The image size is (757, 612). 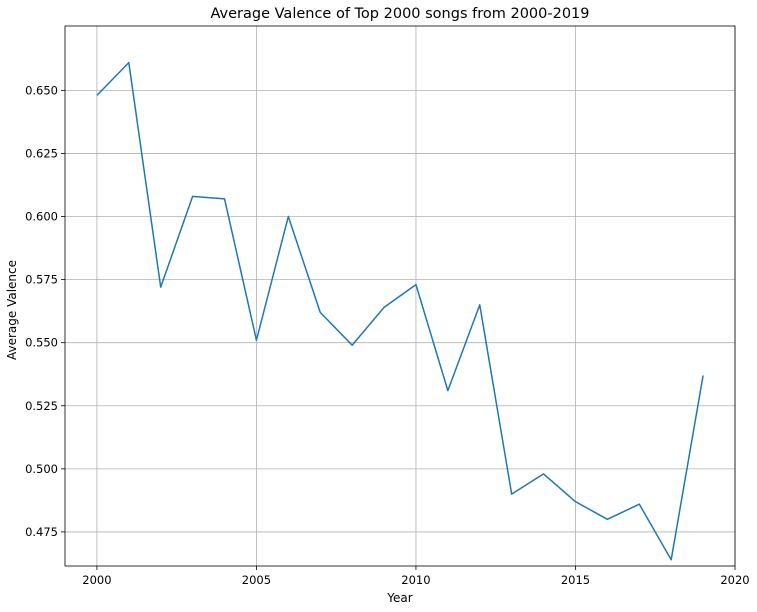 What do you see at coordinates (45, 311) in the screenshot?
I see `y-axis: 0.475 0.500 0.525 0.550 0.575 0.600 0.625 0.650` at bounding box center [45, 311].